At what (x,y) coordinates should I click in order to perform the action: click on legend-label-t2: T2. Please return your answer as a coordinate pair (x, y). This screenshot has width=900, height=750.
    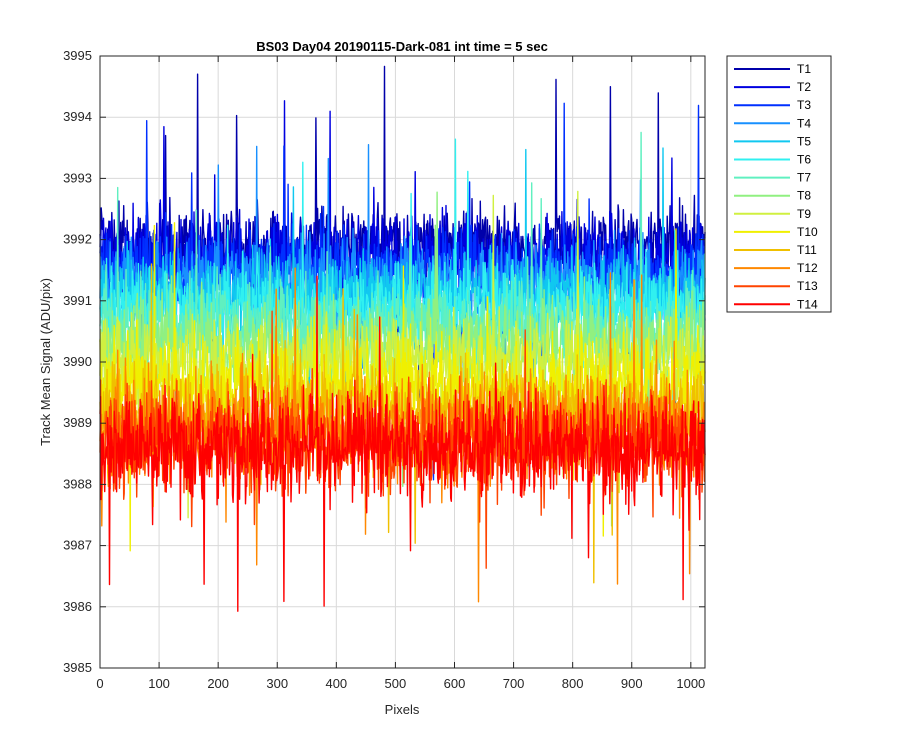
    Looking at the image, I should click on (804, 87).